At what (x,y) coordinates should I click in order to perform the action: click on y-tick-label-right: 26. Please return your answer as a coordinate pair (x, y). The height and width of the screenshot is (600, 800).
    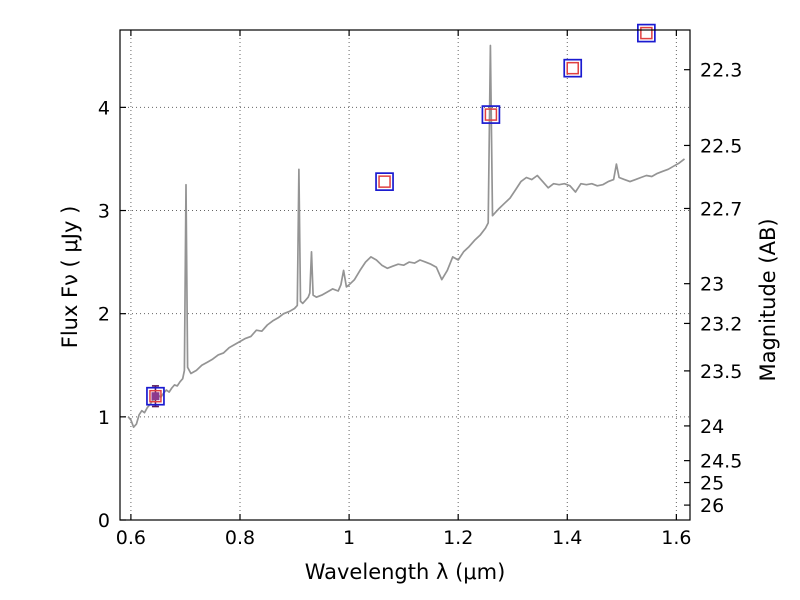
    Looking at the image, I should click on (712, 506).